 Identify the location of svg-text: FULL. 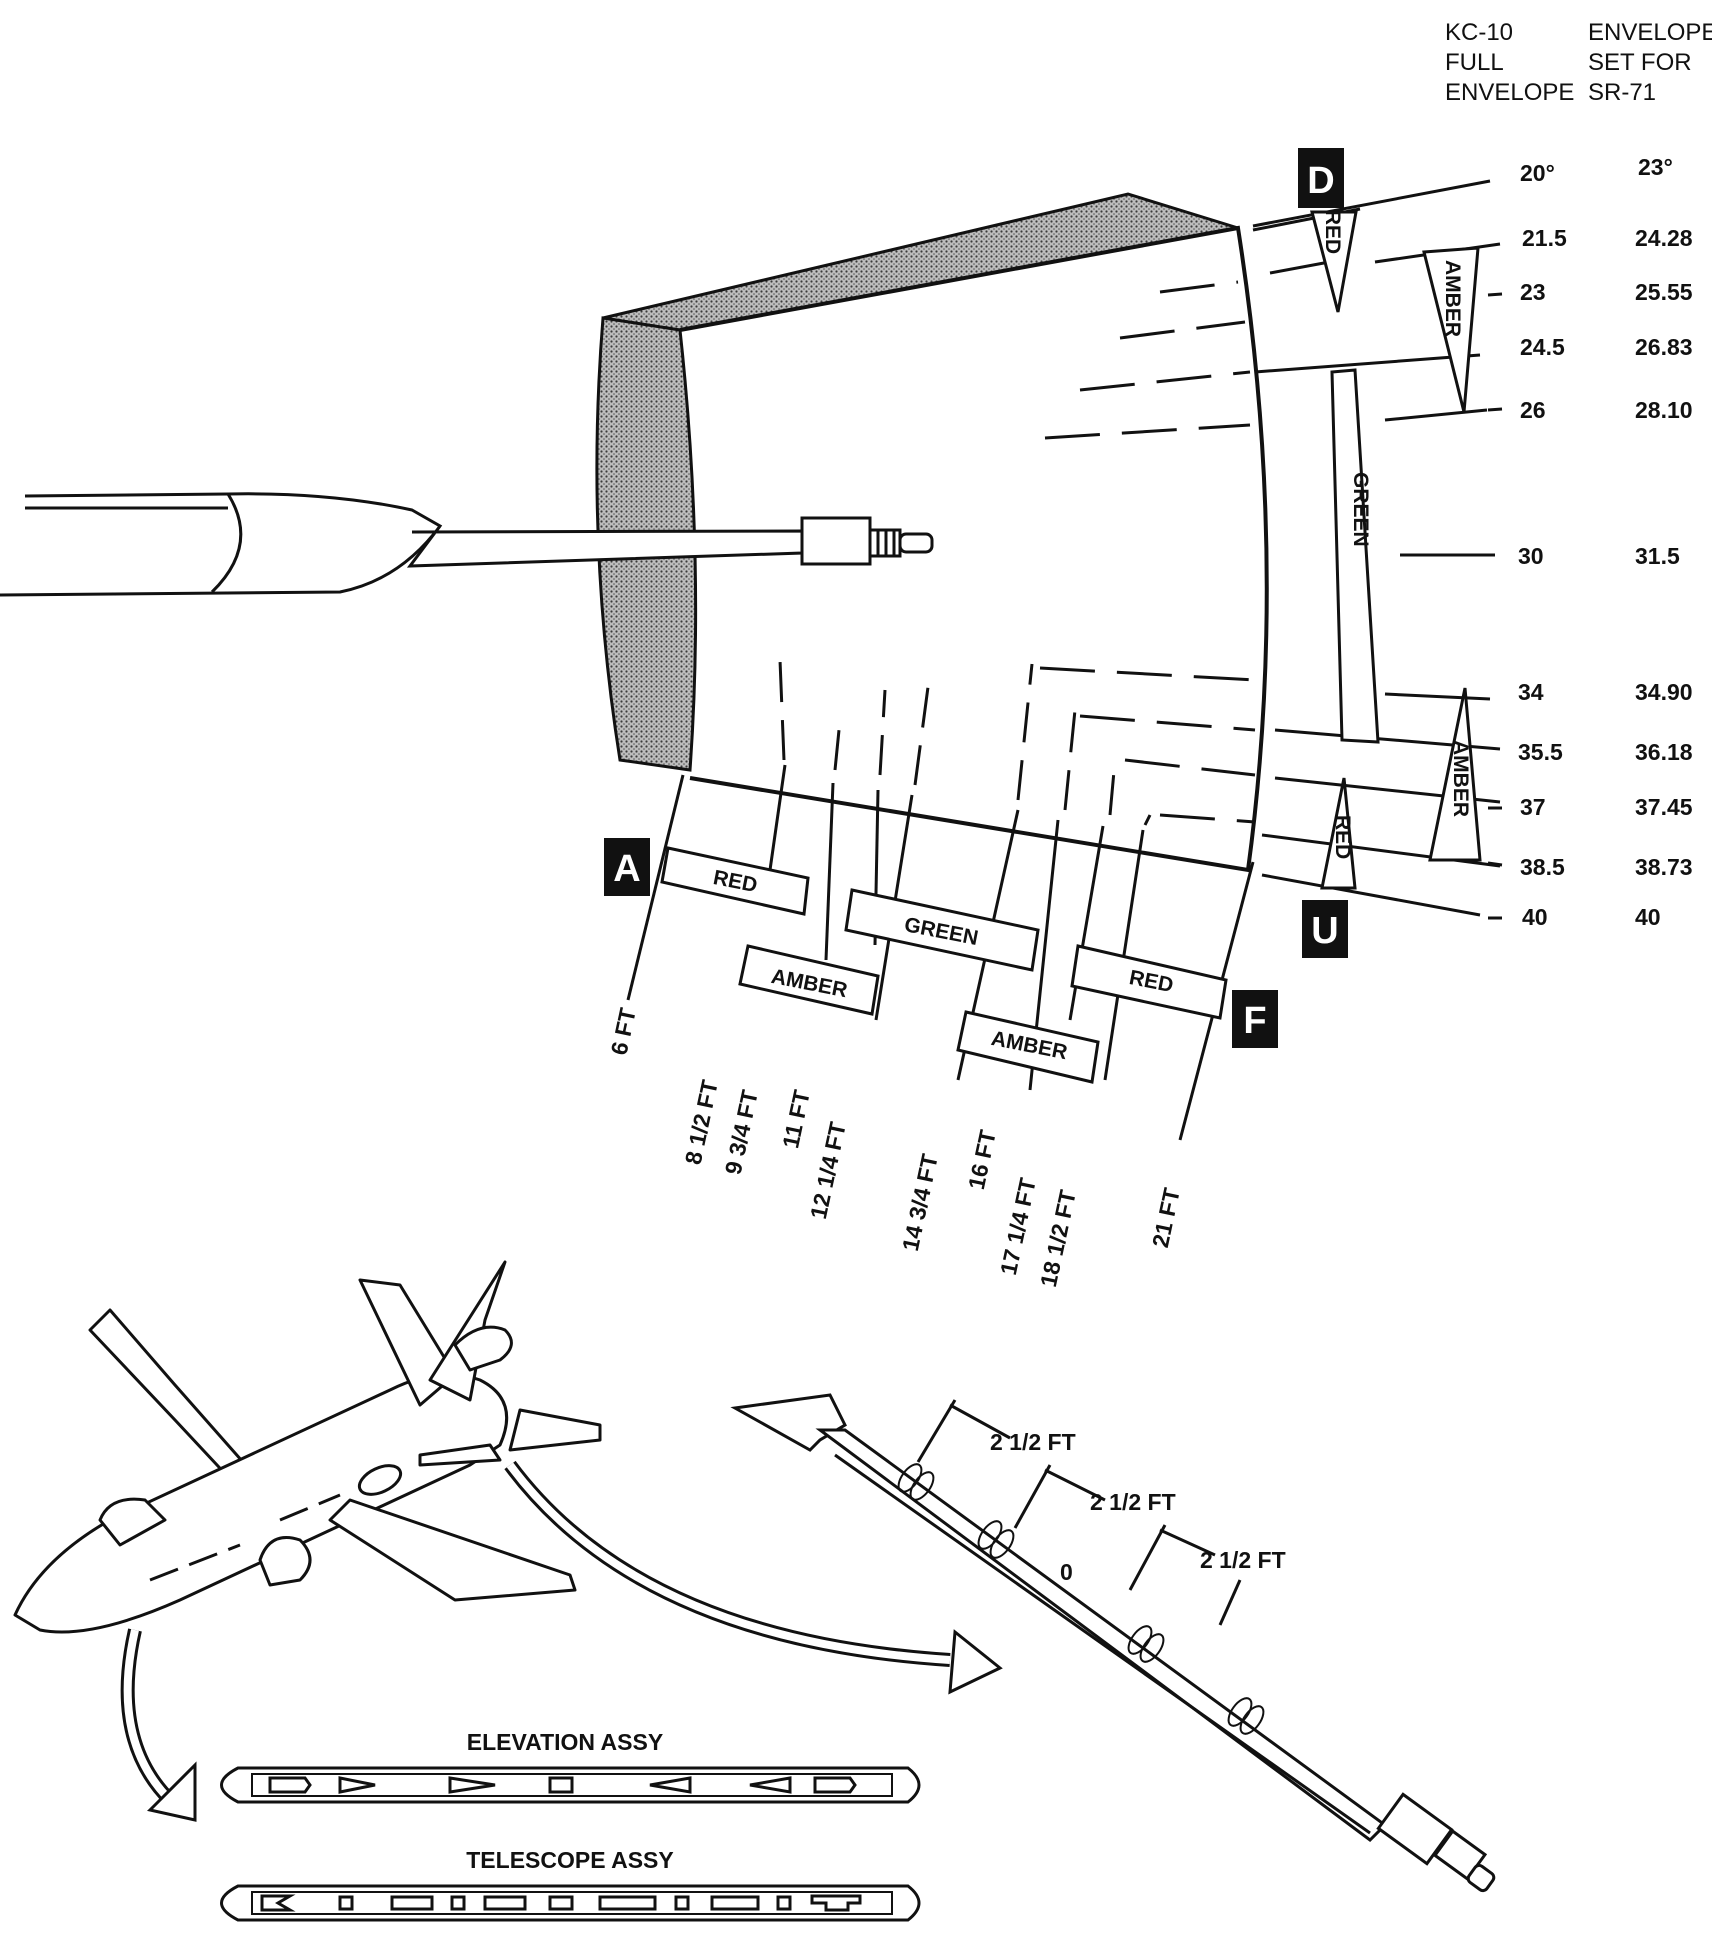
(1474, 62).